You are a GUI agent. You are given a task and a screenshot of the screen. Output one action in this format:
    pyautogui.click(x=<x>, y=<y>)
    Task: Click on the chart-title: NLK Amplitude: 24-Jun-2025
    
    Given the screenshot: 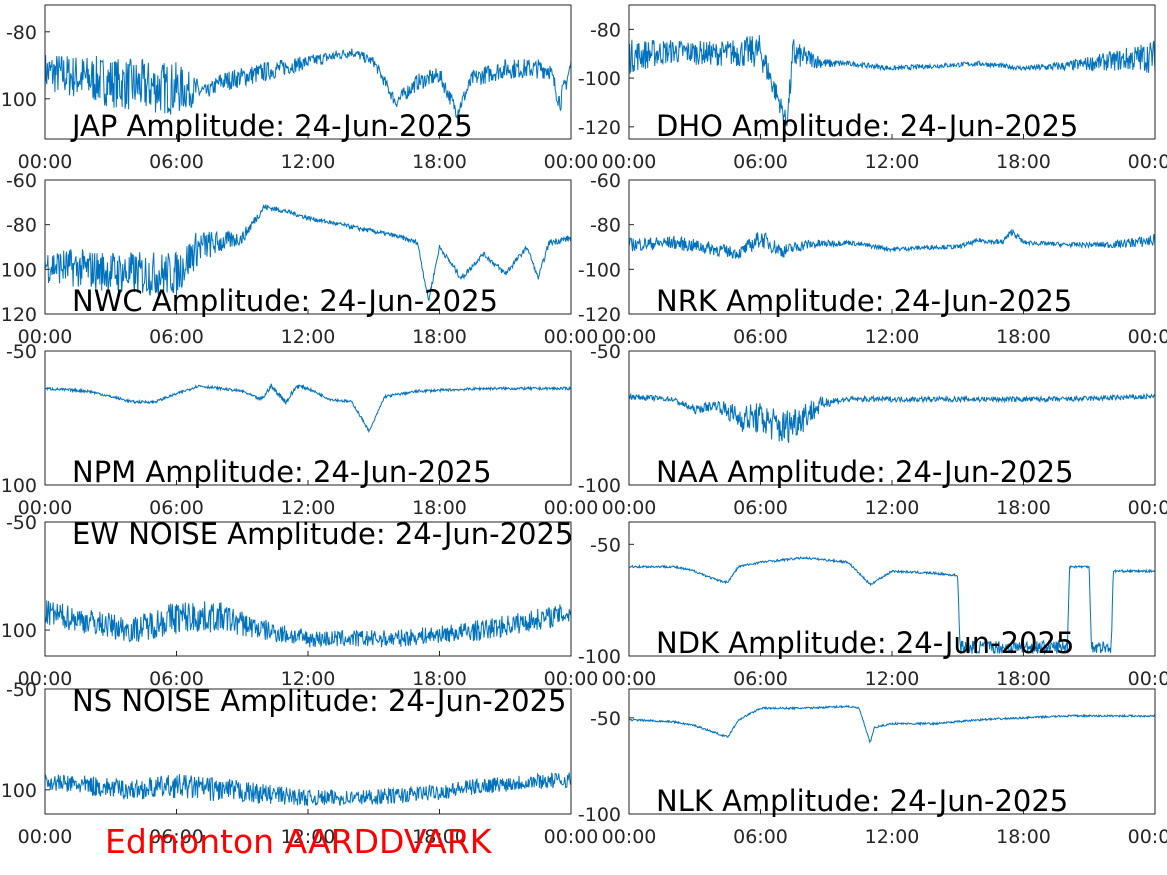 What is the action you would take?
    pyautogui.click(x=862, y=801)
    